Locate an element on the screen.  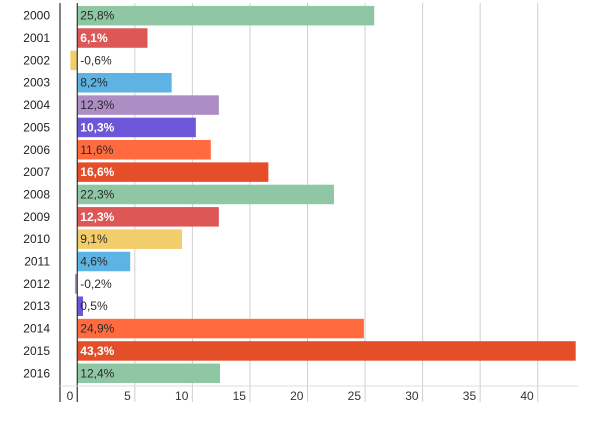
data-label: -0,2% is located at coordinates (96, 284).